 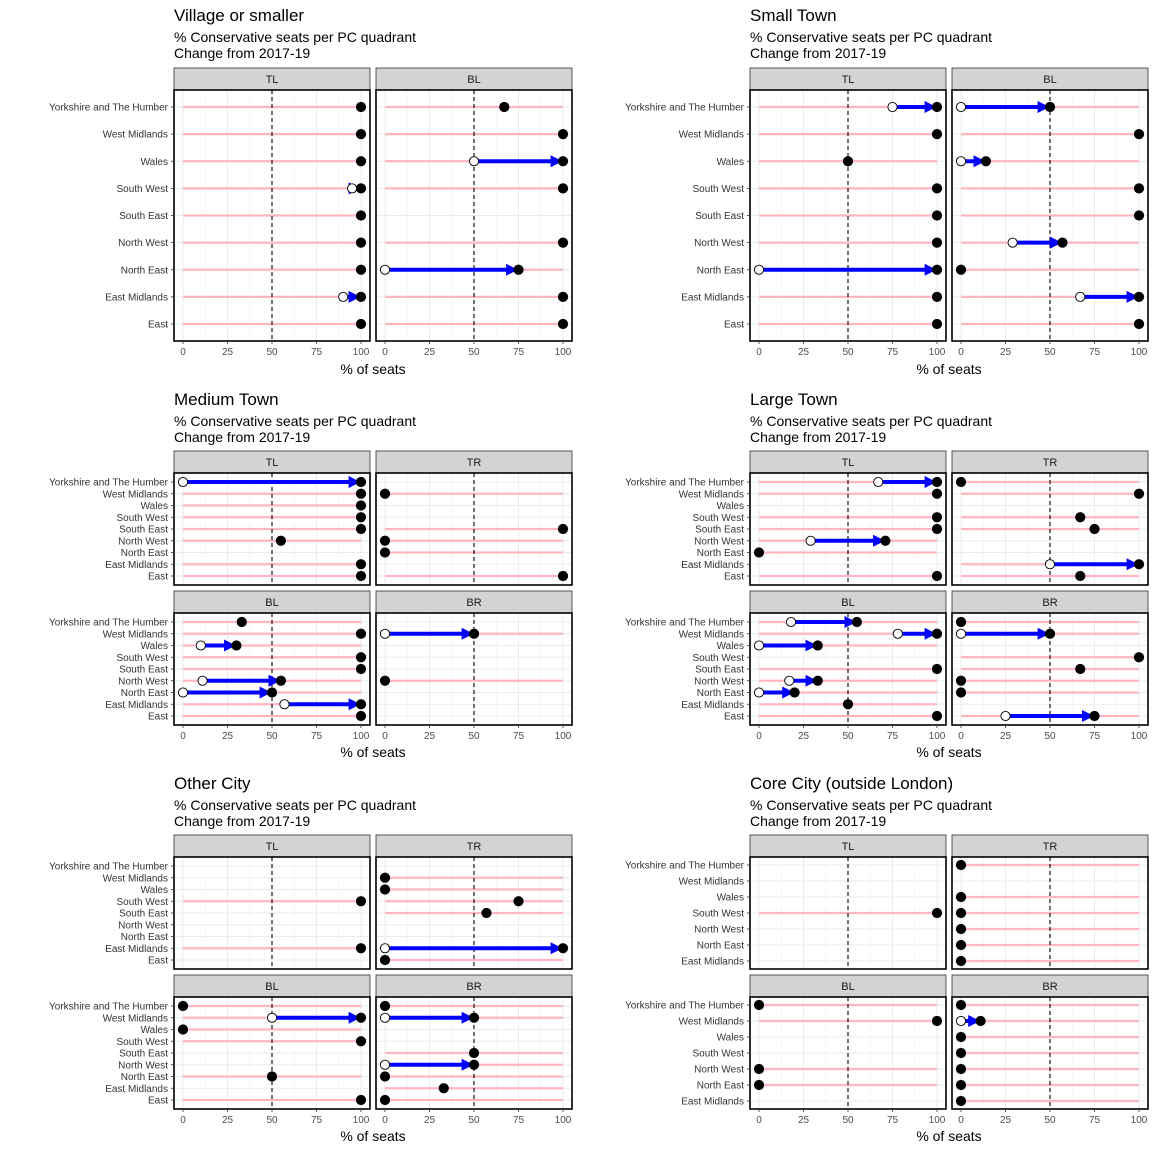 What do you see at coordinates (136, 949) in the screenshot?
I see `y-tick-label: East Midlands` at bounding box center [136, 949].